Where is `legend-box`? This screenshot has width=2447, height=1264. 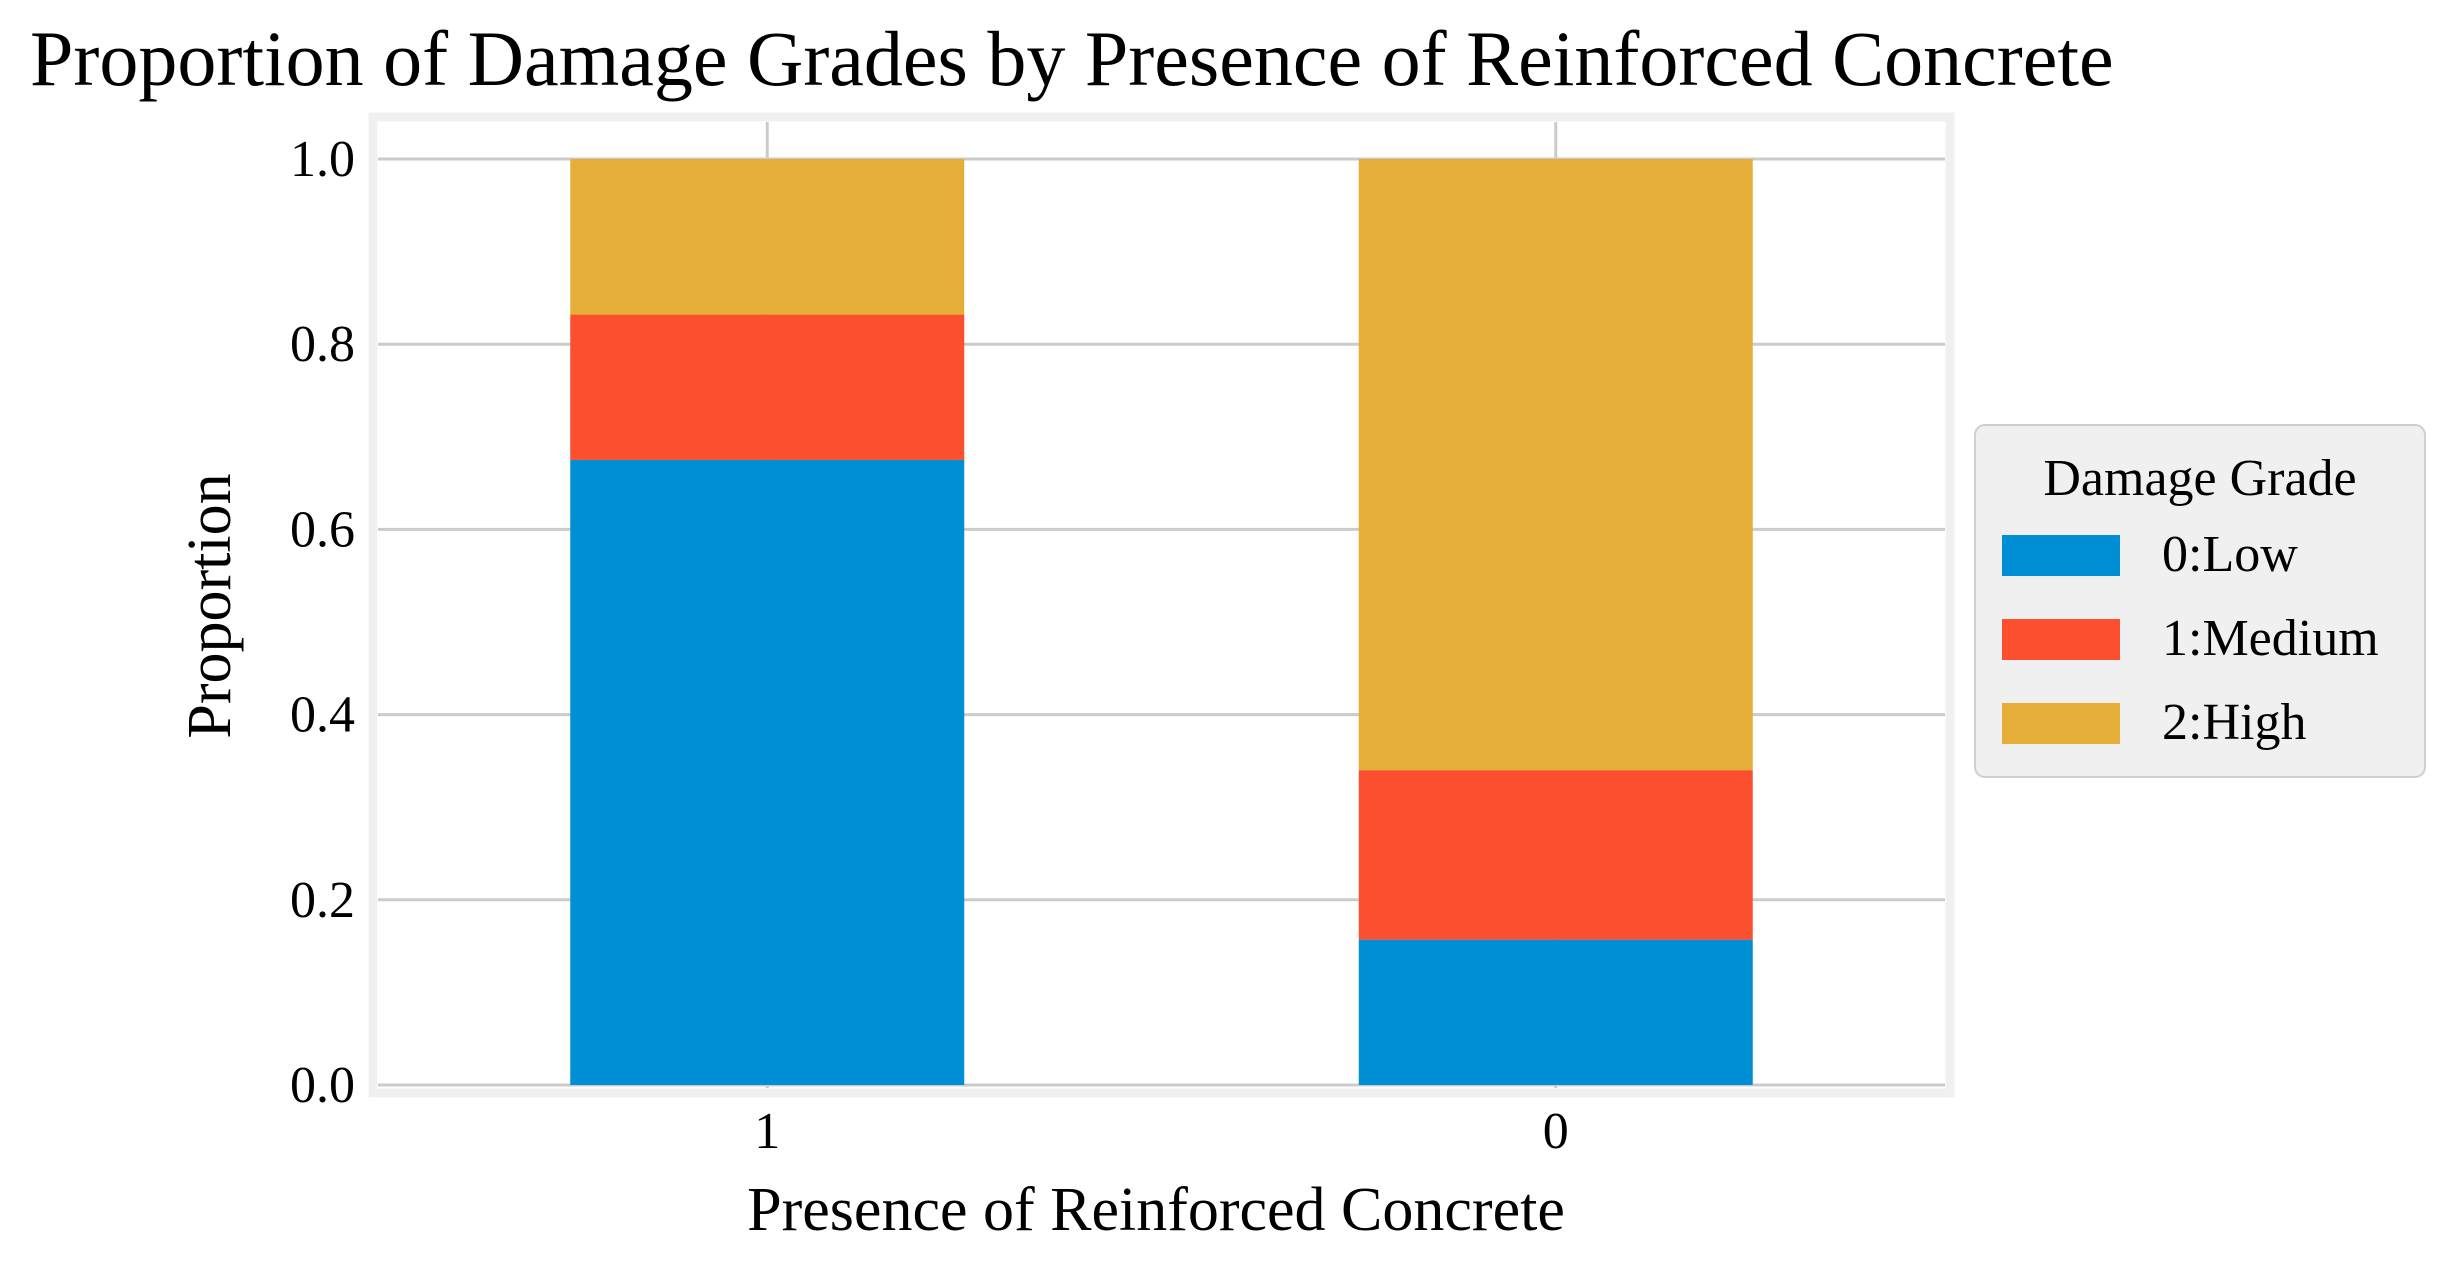
legend-box is located at coordinates (2200, 601).